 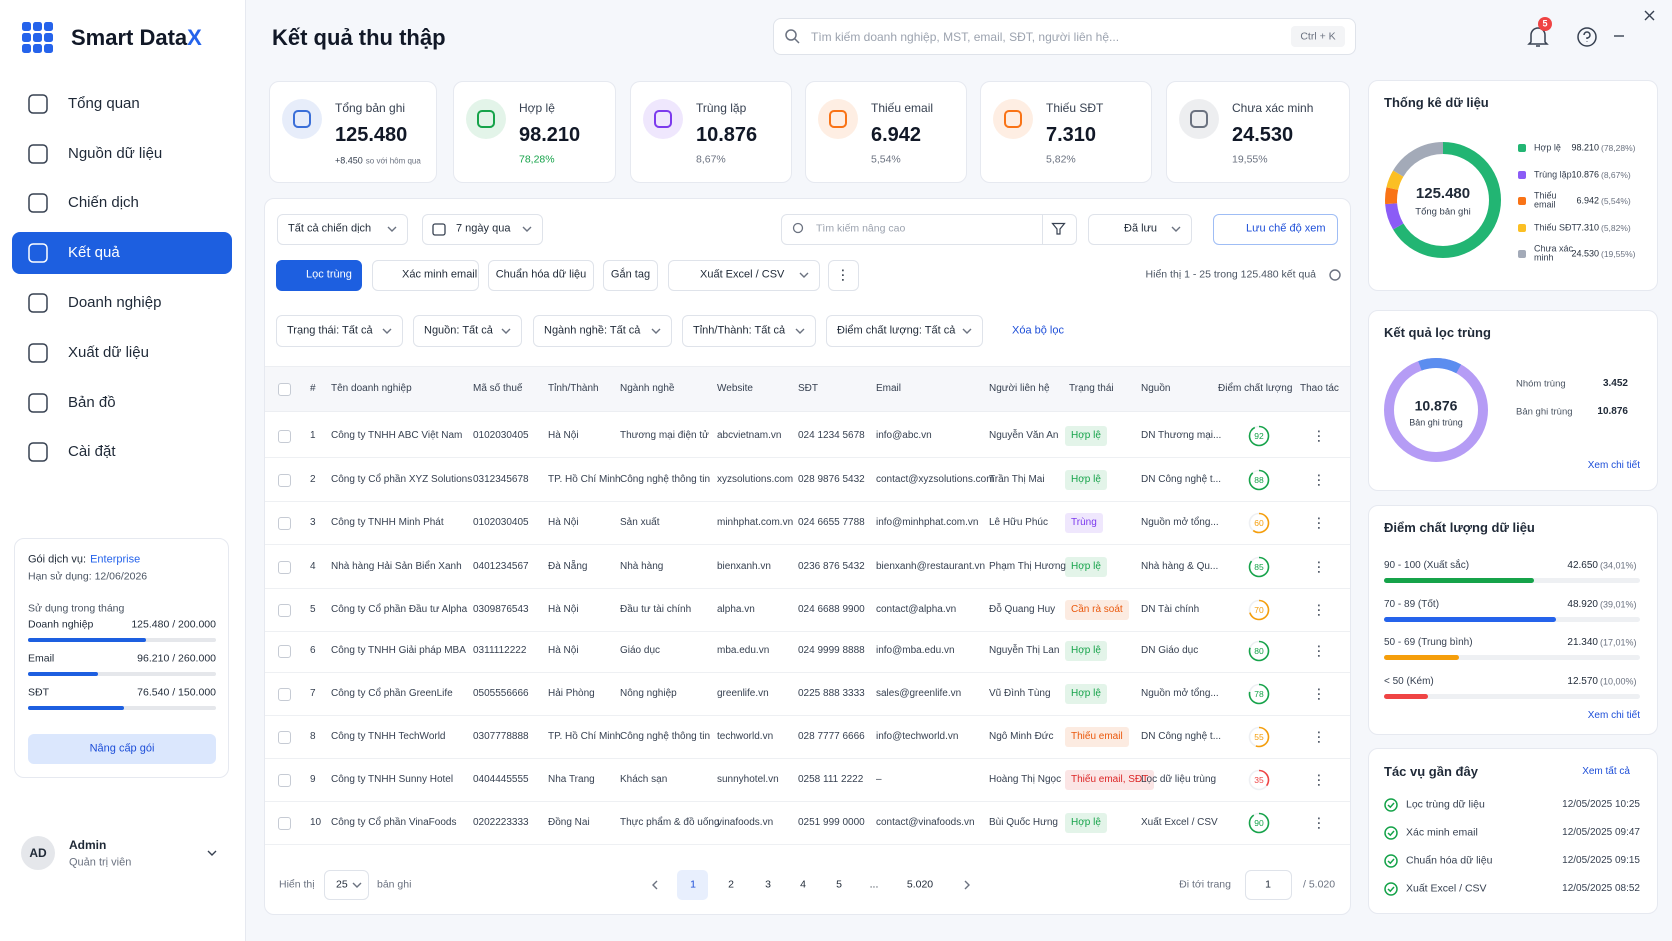 I want to click on cell: 3, so click(x=313, y=522).